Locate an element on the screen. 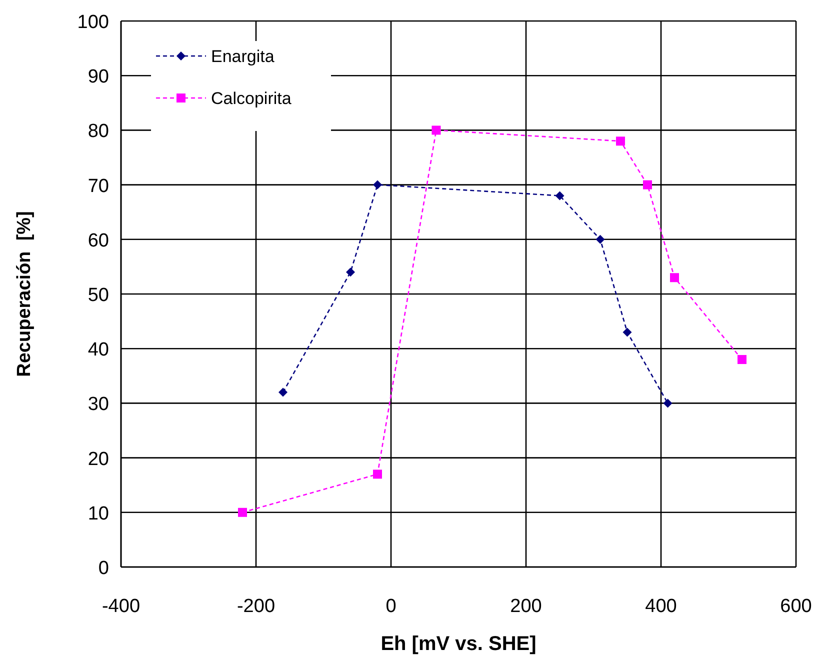 This screenshot has width=820, height=660. x-tick-label: 0 is located at coordinates (391, 606).